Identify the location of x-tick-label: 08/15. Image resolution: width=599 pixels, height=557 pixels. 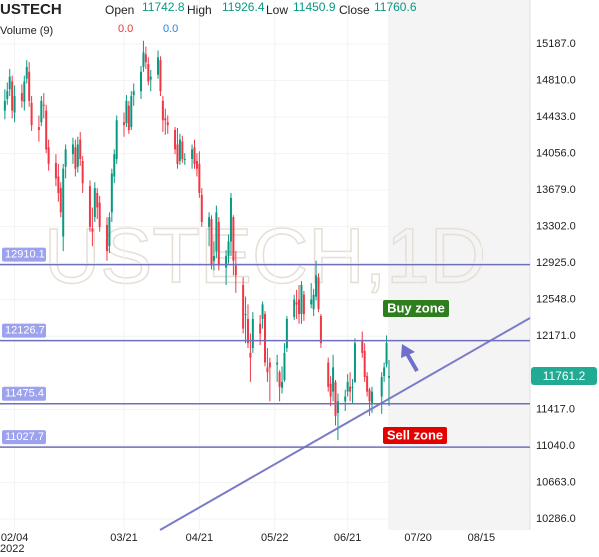
(482, 538).